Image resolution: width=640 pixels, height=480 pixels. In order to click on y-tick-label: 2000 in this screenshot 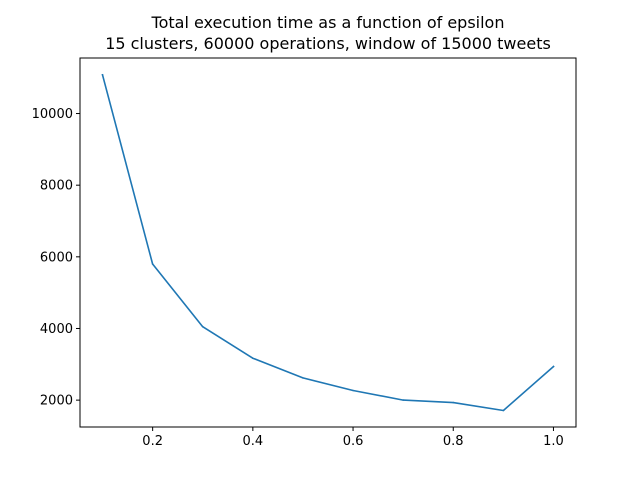, I will do `click(56, 401)`.